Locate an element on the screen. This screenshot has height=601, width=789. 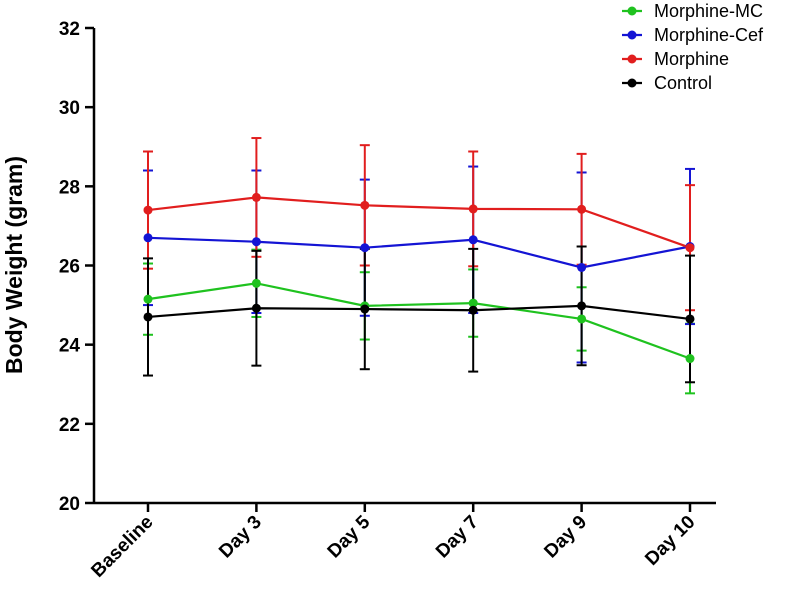
y-axis-label: Body Weight (gram) is located at coordinates (14, 265).